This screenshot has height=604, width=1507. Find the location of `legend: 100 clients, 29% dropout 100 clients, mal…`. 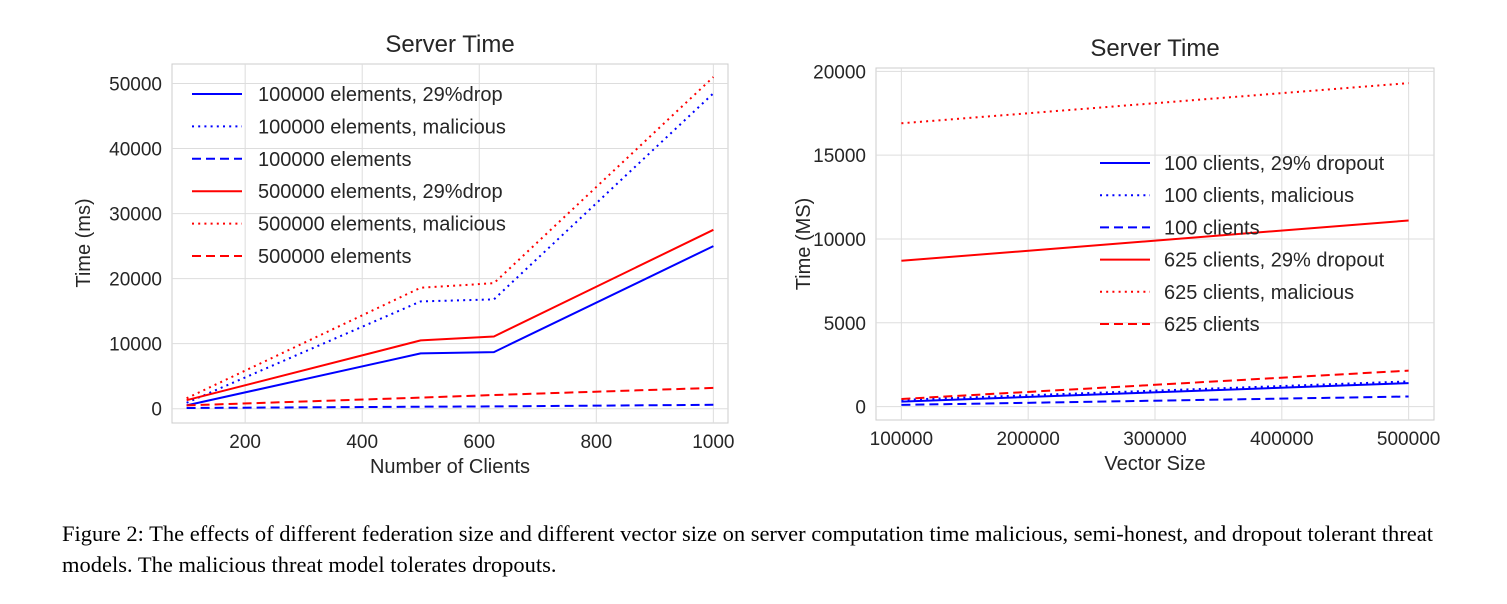

legend: 100 clients, 29% dropout 100 clients, mal… is located at coordinates (1242, 244).